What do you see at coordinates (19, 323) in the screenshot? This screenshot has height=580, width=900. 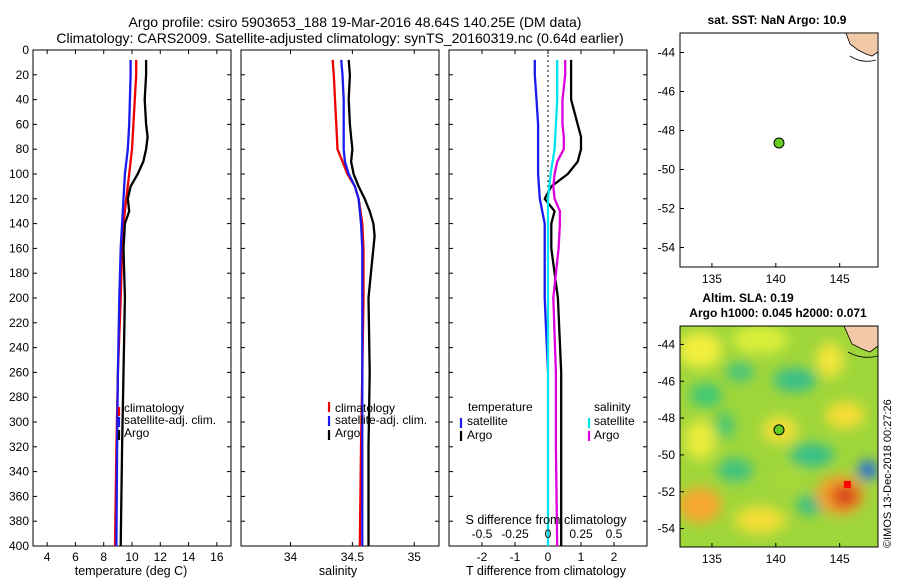 I see `depth-tick-label: 220` at bounding box center [19, 323].